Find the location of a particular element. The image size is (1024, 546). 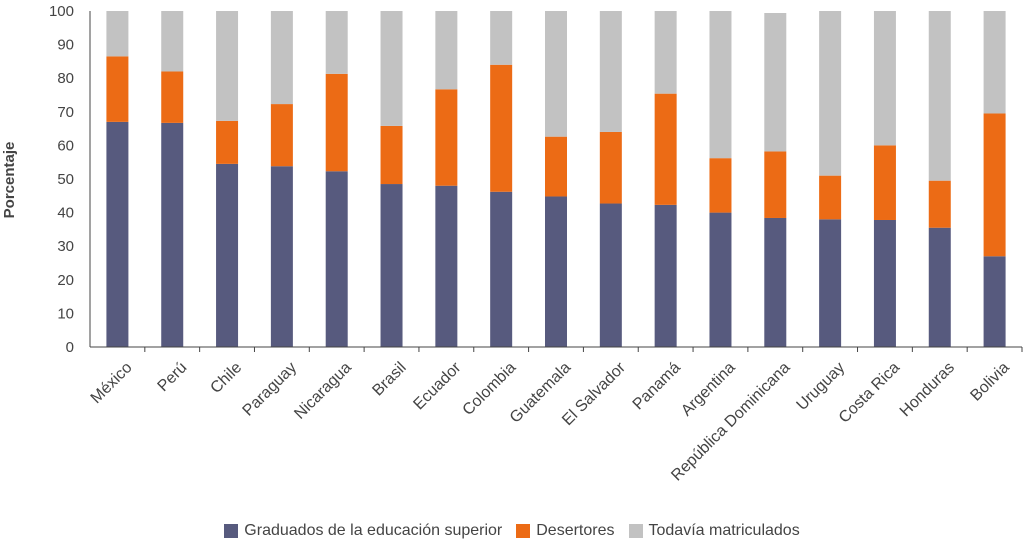

y-tick-label: 90 is located at coordinates (65, 45).